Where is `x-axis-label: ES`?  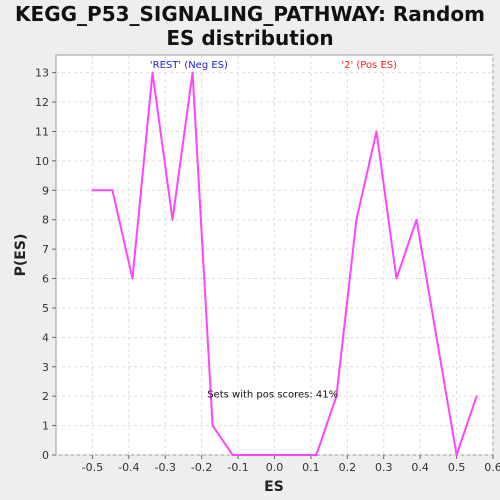
x-axis-label: ES is located at coordinates (274, 487).